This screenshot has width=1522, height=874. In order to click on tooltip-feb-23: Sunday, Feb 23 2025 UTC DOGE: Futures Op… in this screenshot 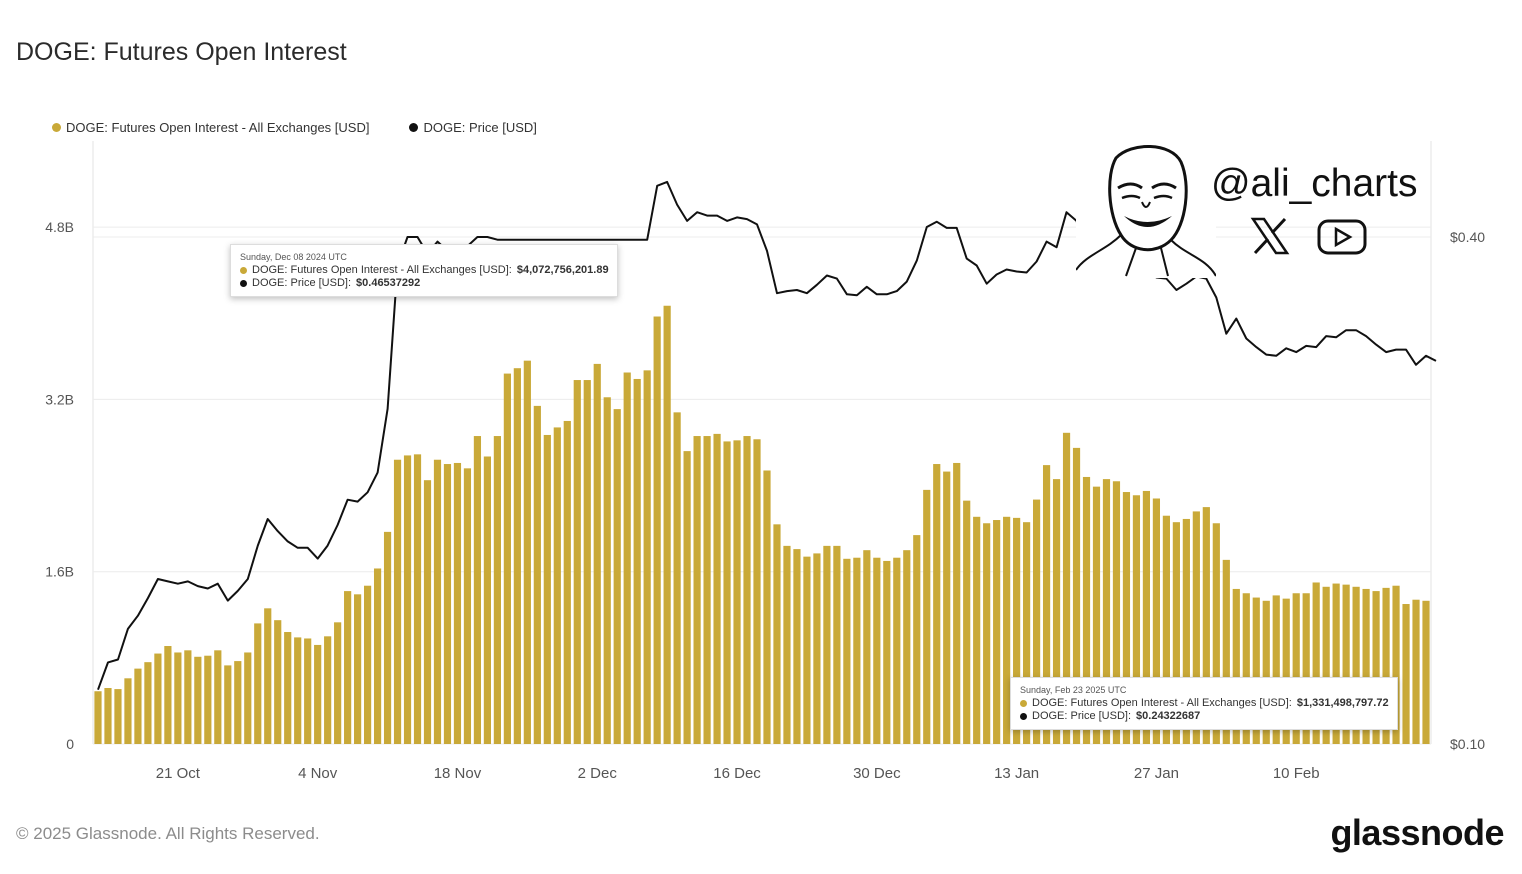, I will do `click(1204, 703)`.